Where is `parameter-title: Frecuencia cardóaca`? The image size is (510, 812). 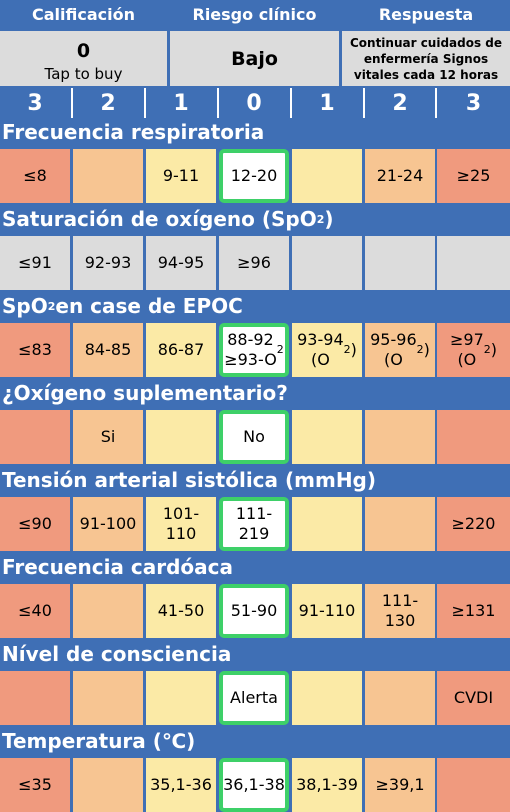 parameter-title: Frecuencia cardóaca is located at coordinates (117, 567).